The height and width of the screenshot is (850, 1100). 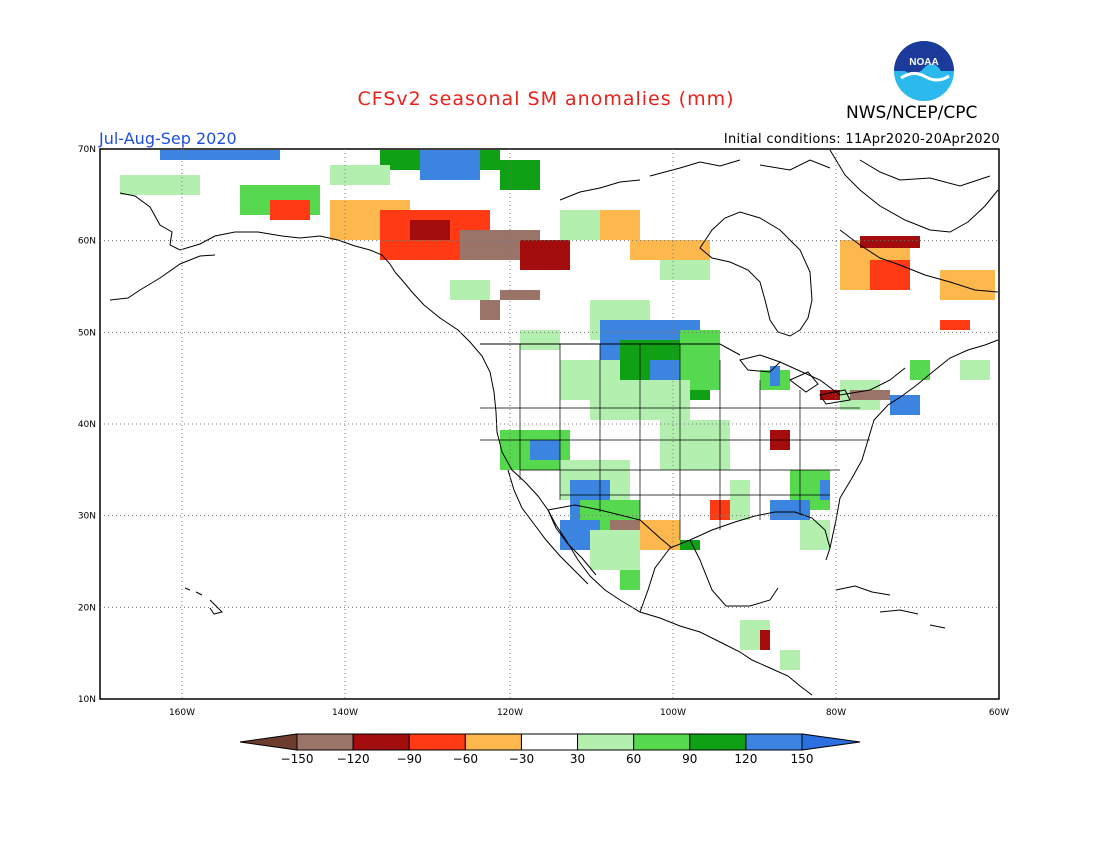 What do you see at coordinates (689, 759) in the screenshot?
I see `colorbar-label: 90` at bounding box center [689, 759].